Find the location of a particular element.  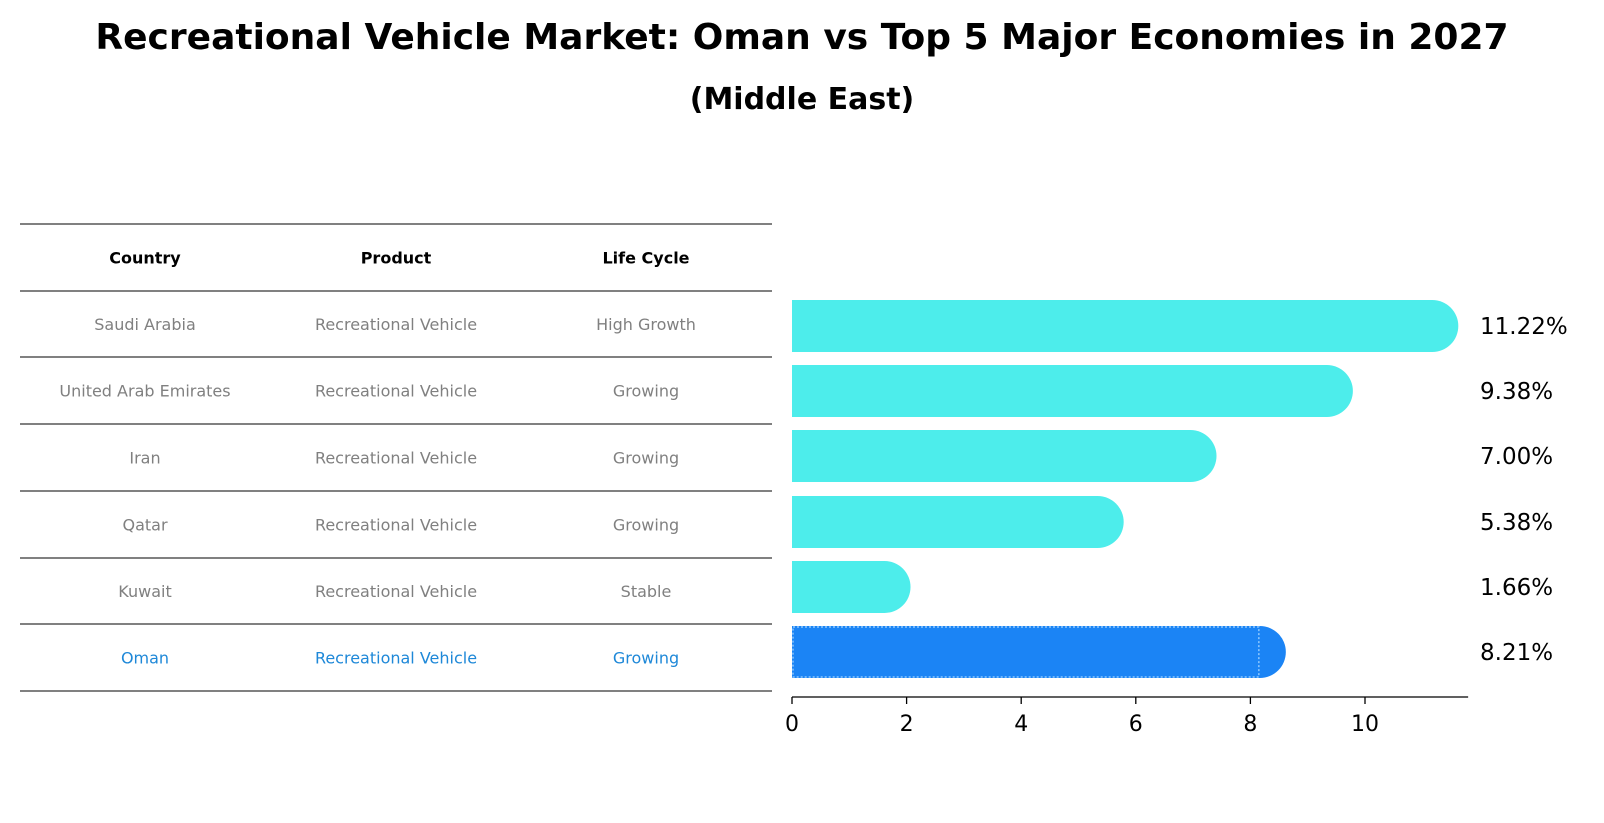

x-tick-label: 4 is located at coordinates (1021, 724).